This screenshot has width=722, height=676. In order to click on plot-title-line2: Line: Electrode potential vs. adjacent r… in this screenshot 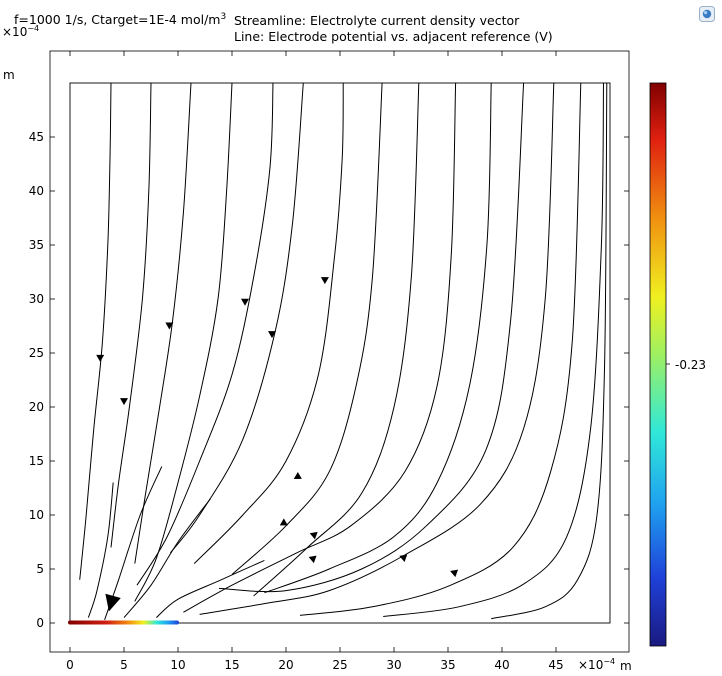, I will do `click(393, 36)`.